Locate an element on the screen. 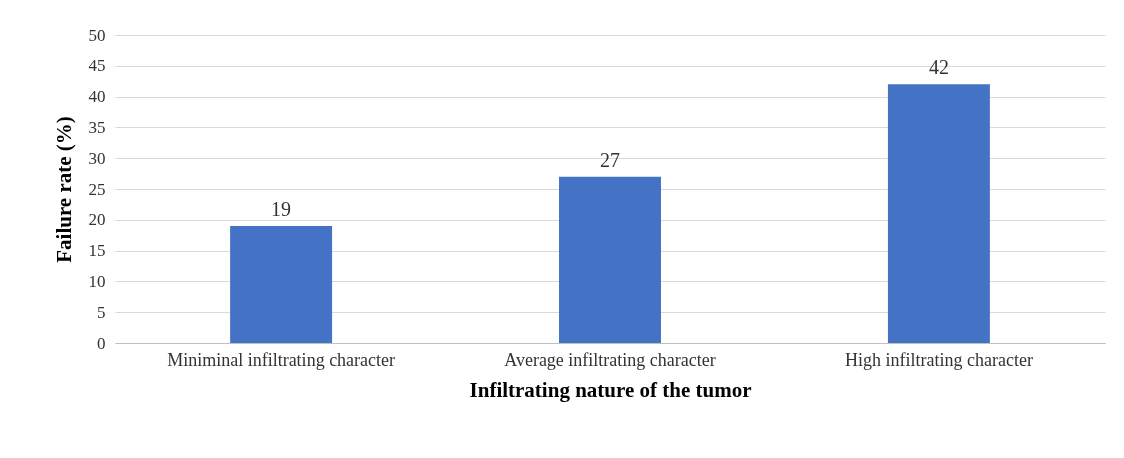 The height and width of the screenshot is (458, 1124). data-label: 42 is located at coordinates (938, 67).